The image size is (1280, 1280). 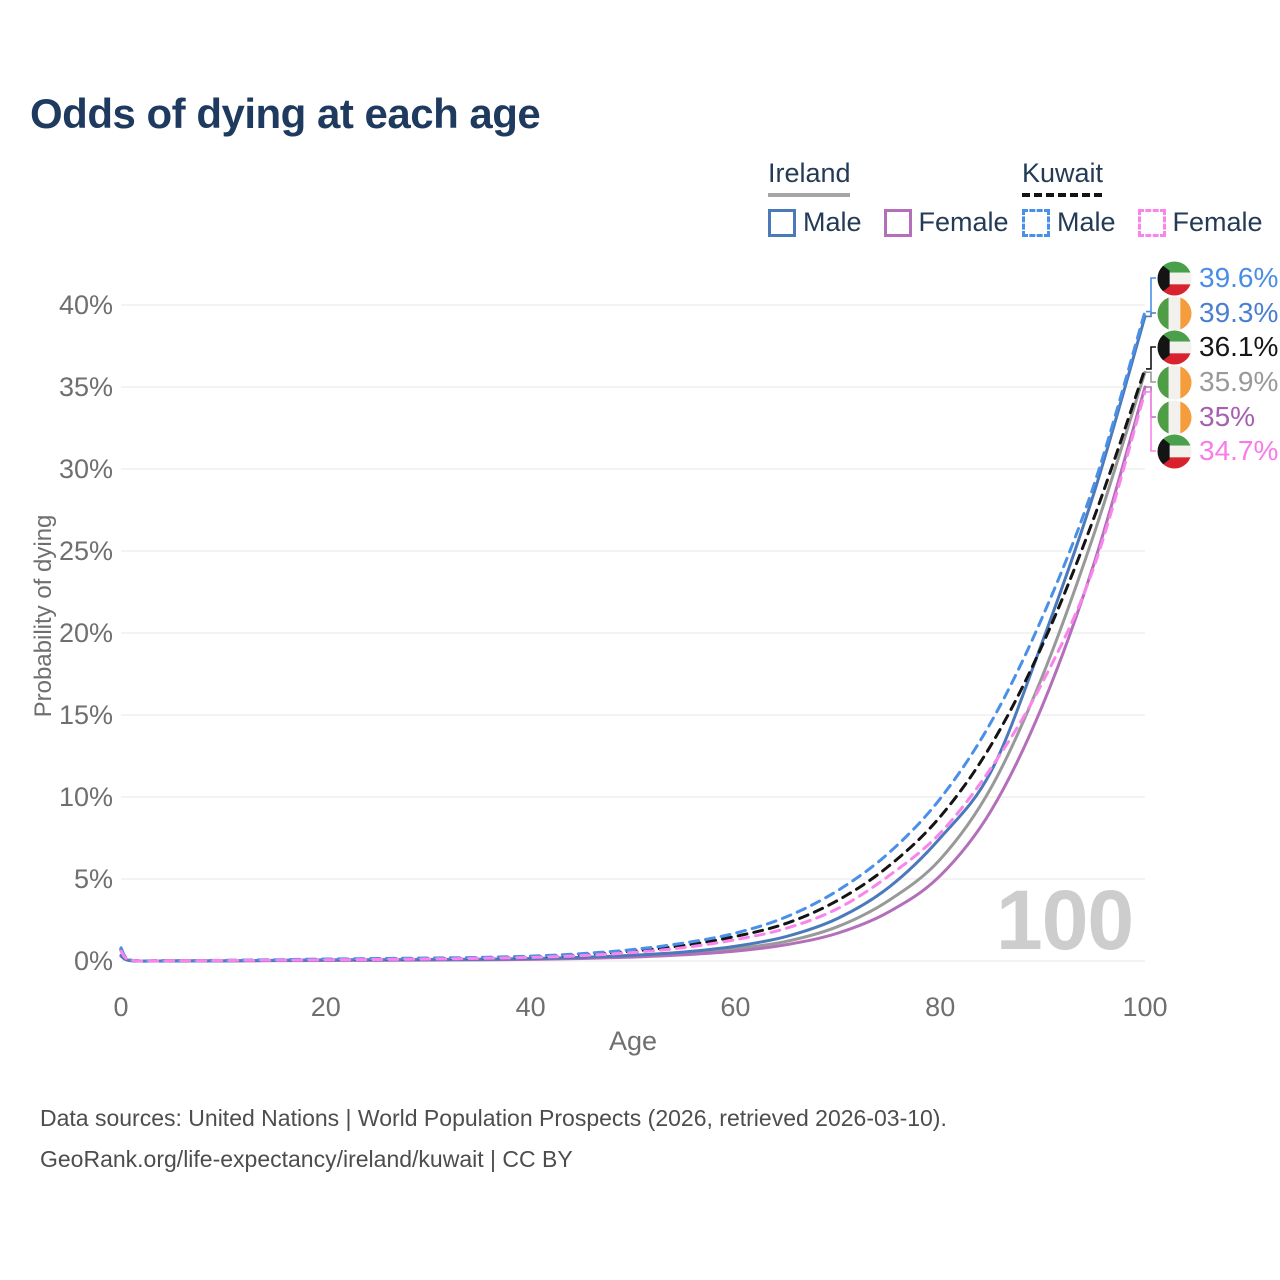 I want to click on legend-country-ireland: Ireland, so click(x=888, y=177).